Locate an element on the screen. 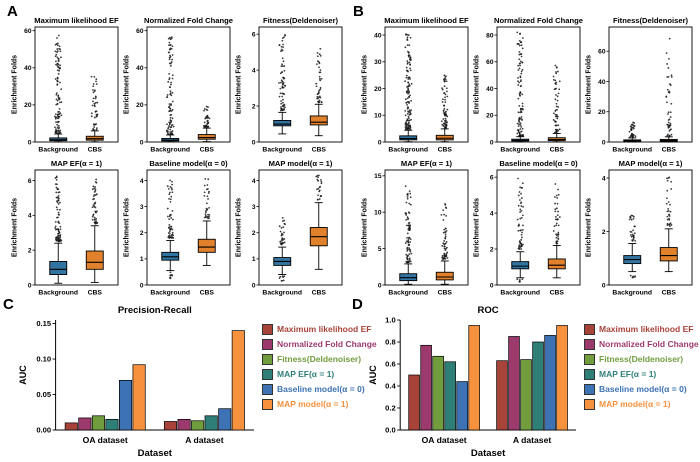 This screenshot has width=700, height=462. svg-text: 80 is located at coordinates (490, 35).